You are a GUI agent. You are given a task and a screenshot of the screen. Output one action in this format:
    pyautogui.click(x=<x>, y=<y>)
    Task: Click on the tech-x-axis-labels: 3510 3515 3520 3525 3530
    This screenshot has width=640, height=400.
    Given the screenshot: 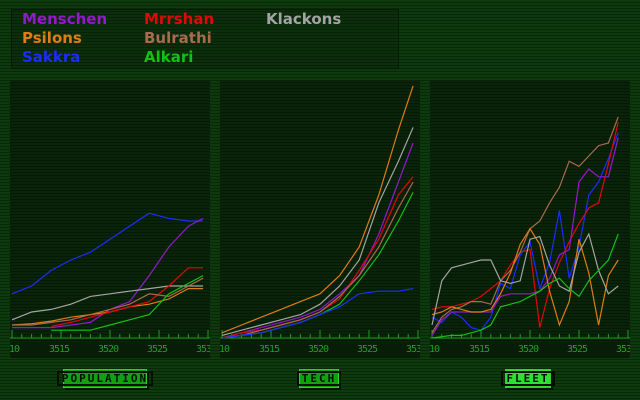 What is the action you would take?
    pyautogui.click(x=320, y=350)
    